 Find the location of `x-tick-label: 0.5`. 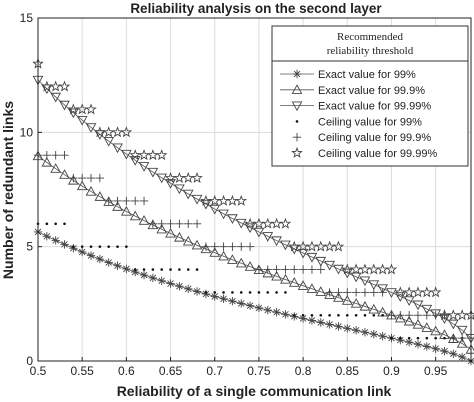

x-tick-label: 0.5 is located at coordinates (38, 371).